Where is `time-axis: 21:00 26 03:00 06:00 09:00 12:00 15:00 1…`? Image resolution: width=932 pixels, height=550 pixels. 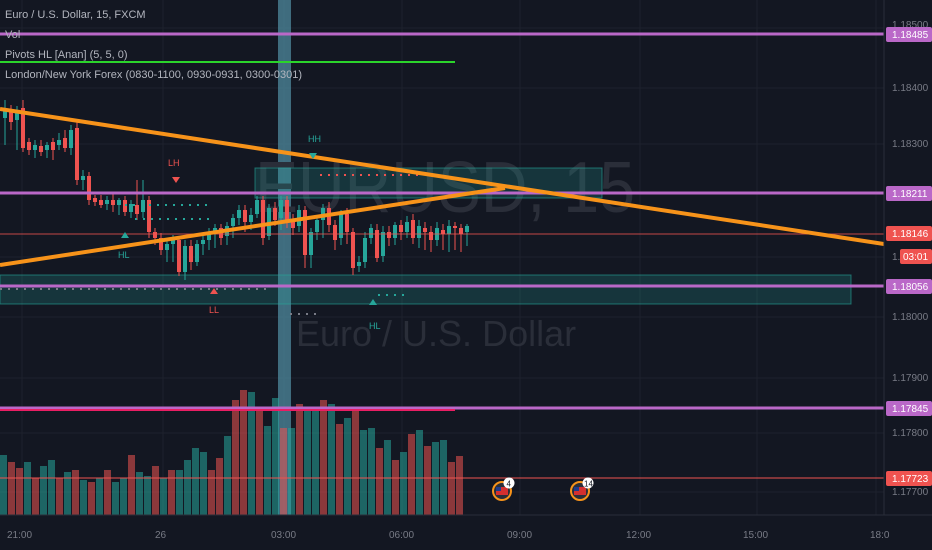
time-axis: 21:00 26 03:00 06:00 09:00 12:00 15:00 1… is located at coordinates (466, 532).